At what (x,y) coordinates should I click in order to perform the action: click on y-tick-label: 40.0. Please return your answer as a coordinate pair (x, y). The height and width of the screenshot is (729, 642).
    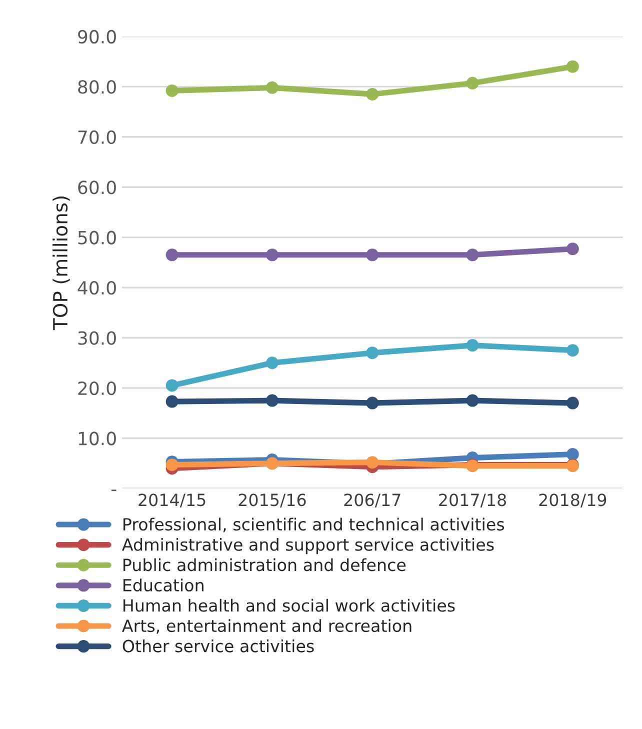
    Looking at the image, I should click on (97, 288).